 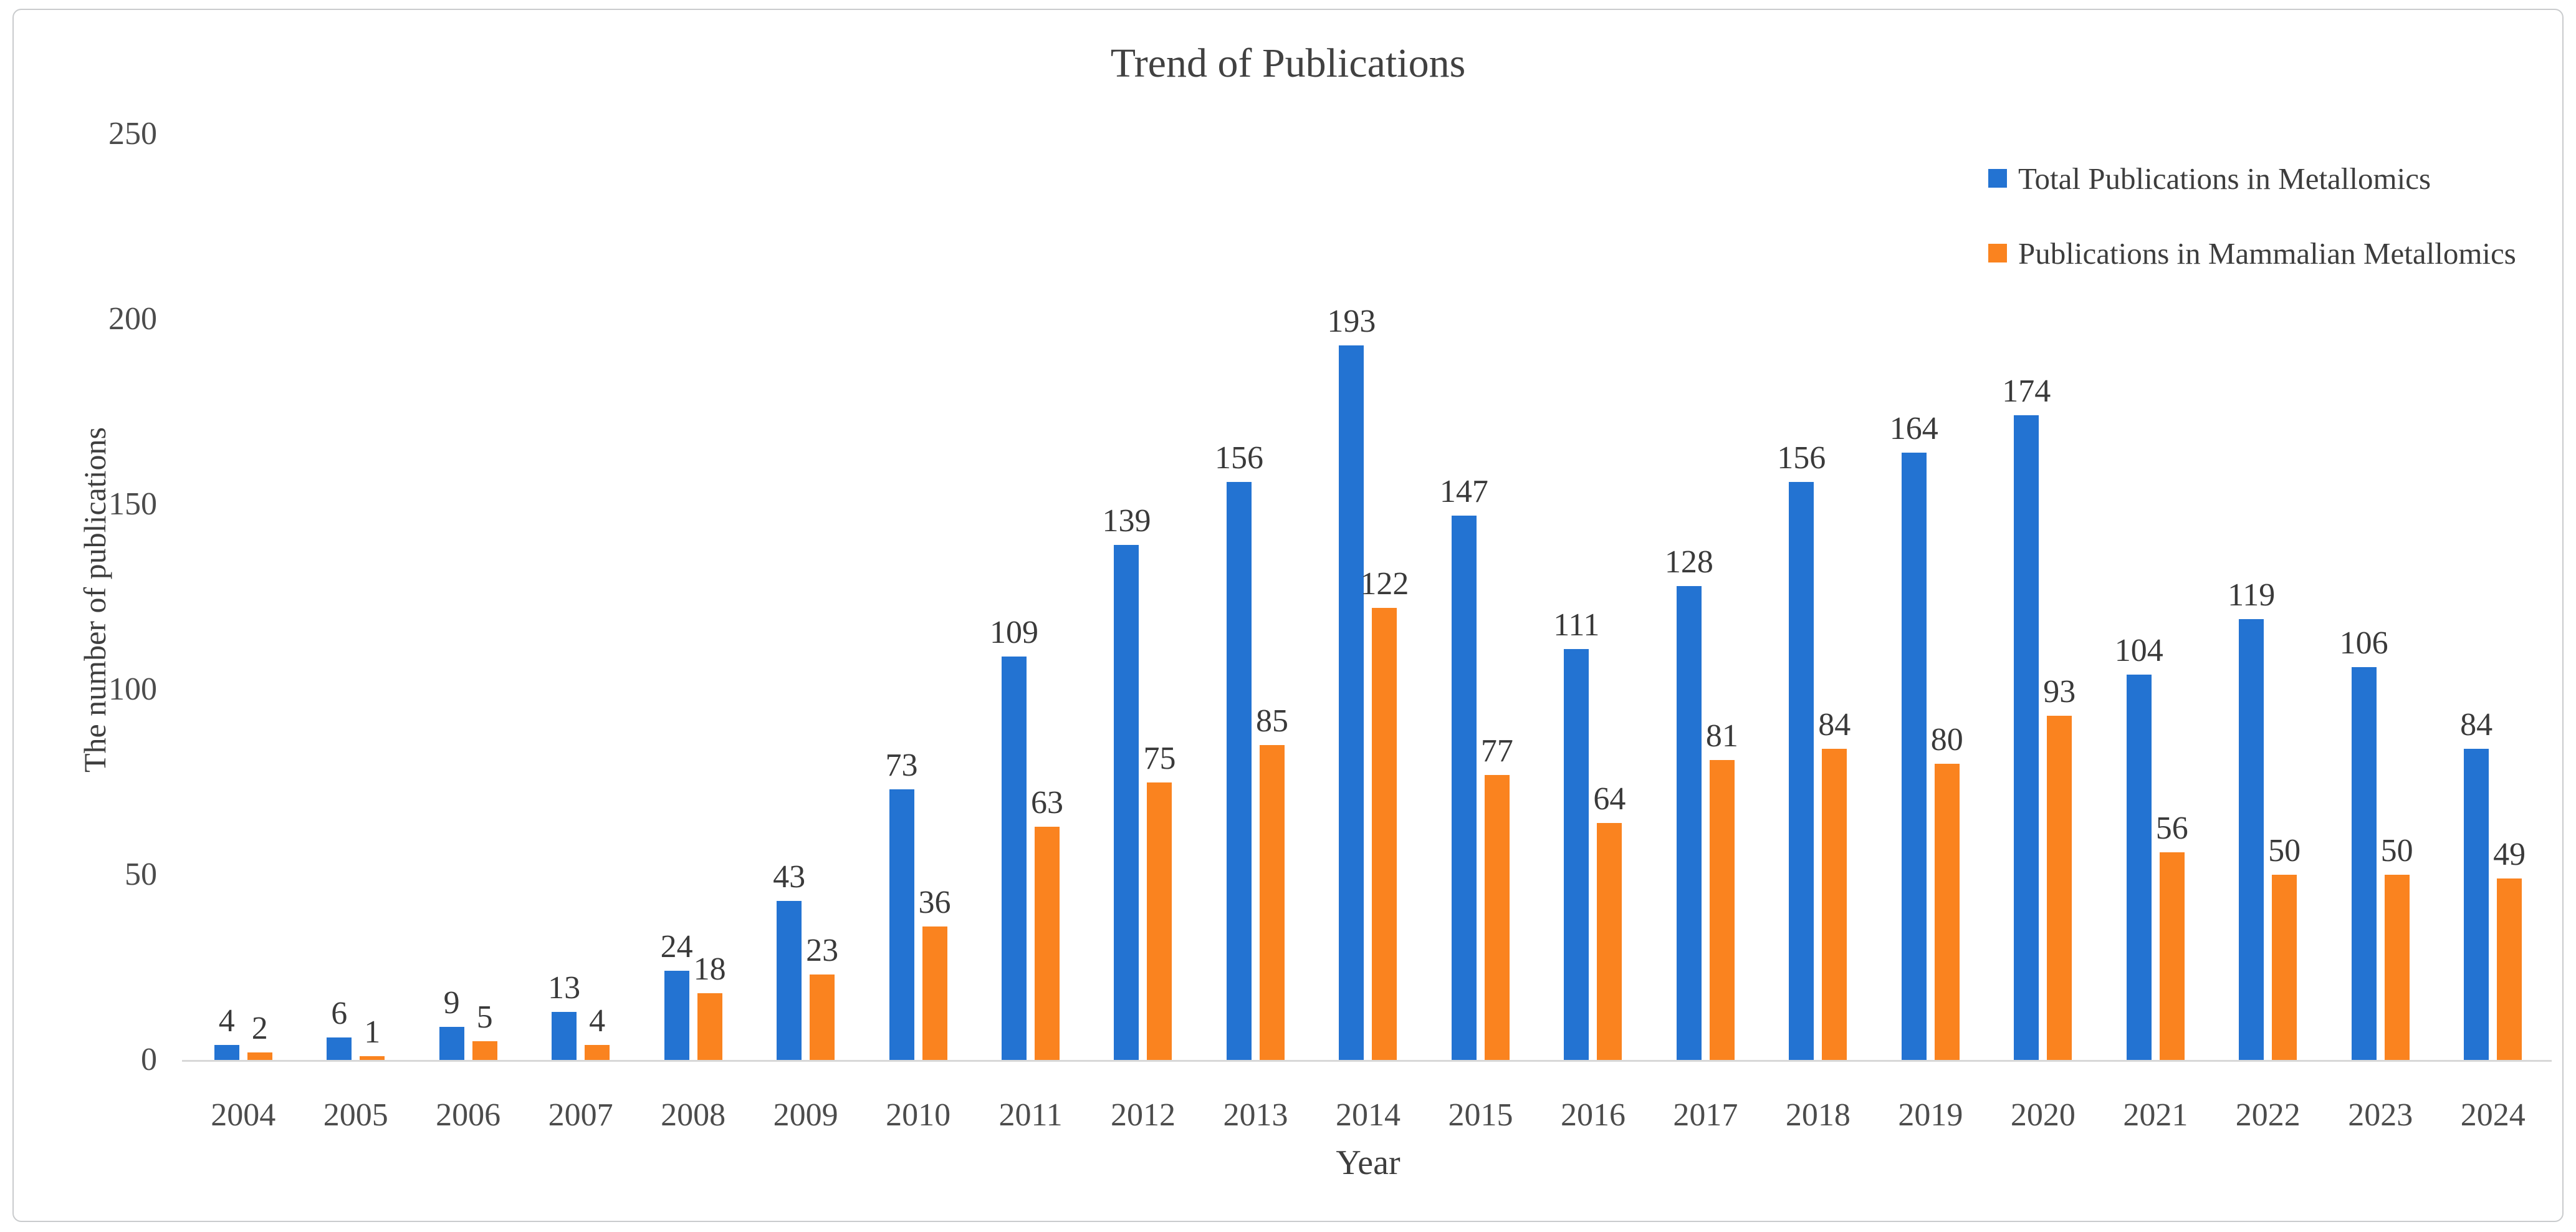 I want to click on year-group-2010: 73 36, so click(x=918, y=597).